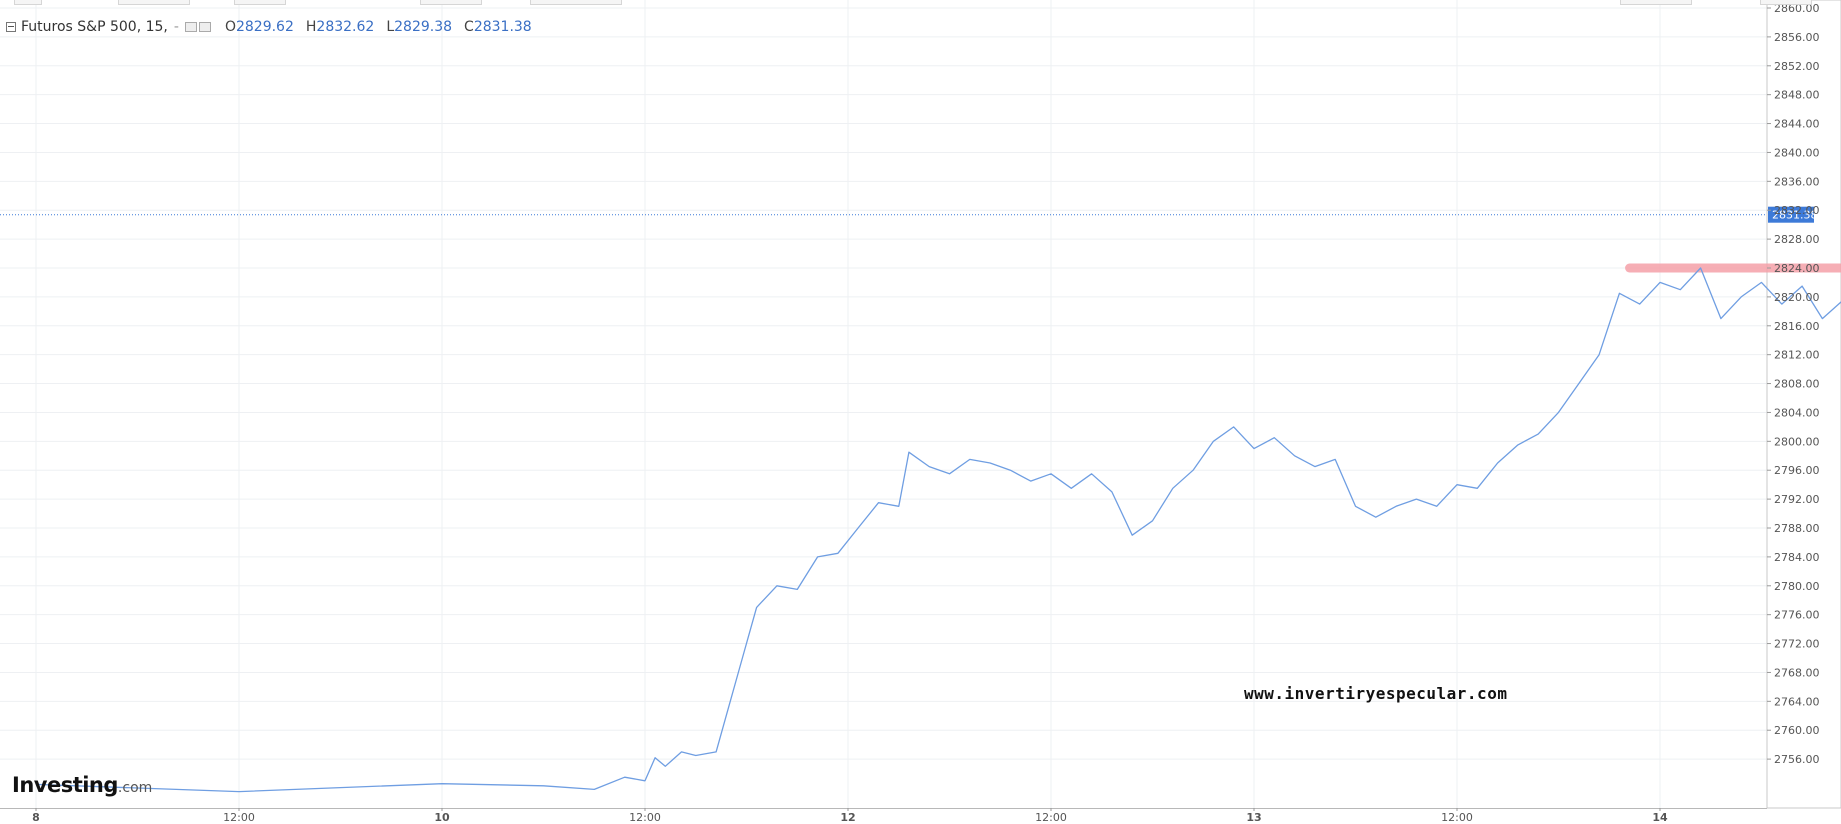  Describe the element at coordinates (1797, 355) in the screenshot. I see `y-tick-label: 2812.00` at that location.